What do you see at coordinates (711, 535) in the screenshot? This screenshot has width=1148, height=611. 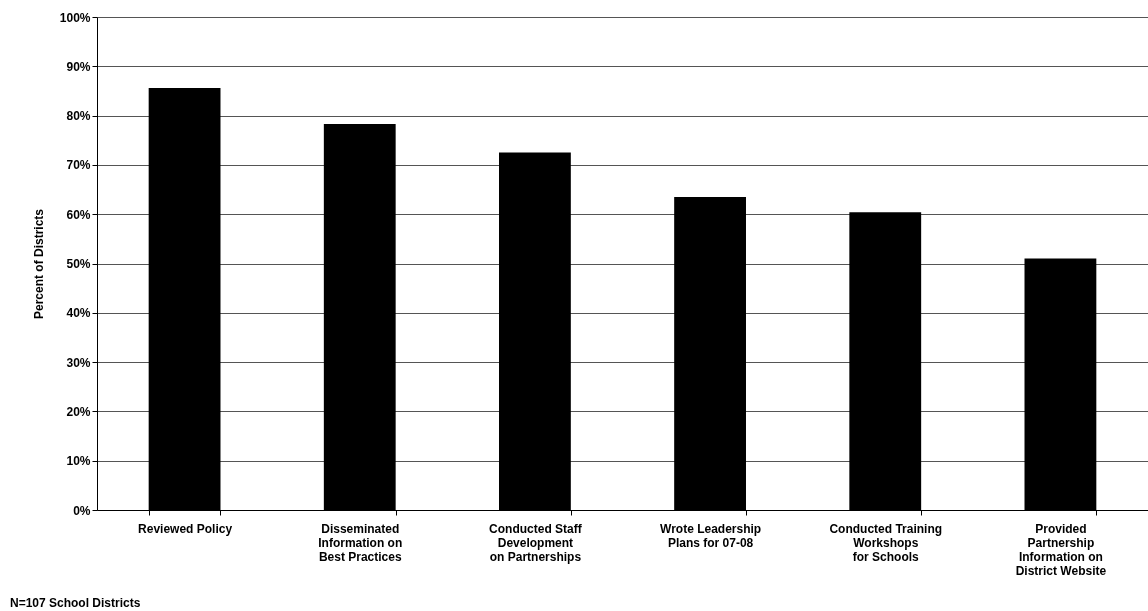 I see `x-tick-label: Wrote Leadership Plans for 07-08` at bounding box center [711, 535].